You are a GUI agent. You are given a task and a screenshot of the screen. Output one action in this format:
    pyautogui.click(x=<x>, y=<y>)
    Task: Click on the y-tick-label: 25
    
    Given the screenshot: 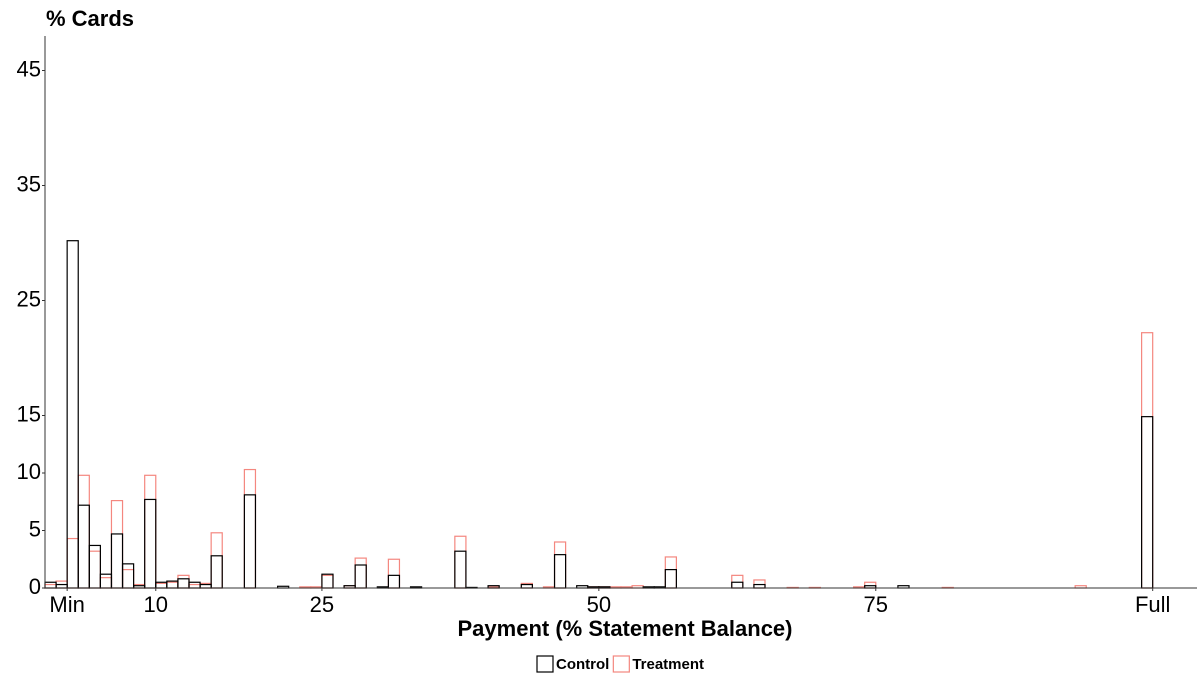 What is the action you would take?
    pyautogui.click(x=29, y=298)
    